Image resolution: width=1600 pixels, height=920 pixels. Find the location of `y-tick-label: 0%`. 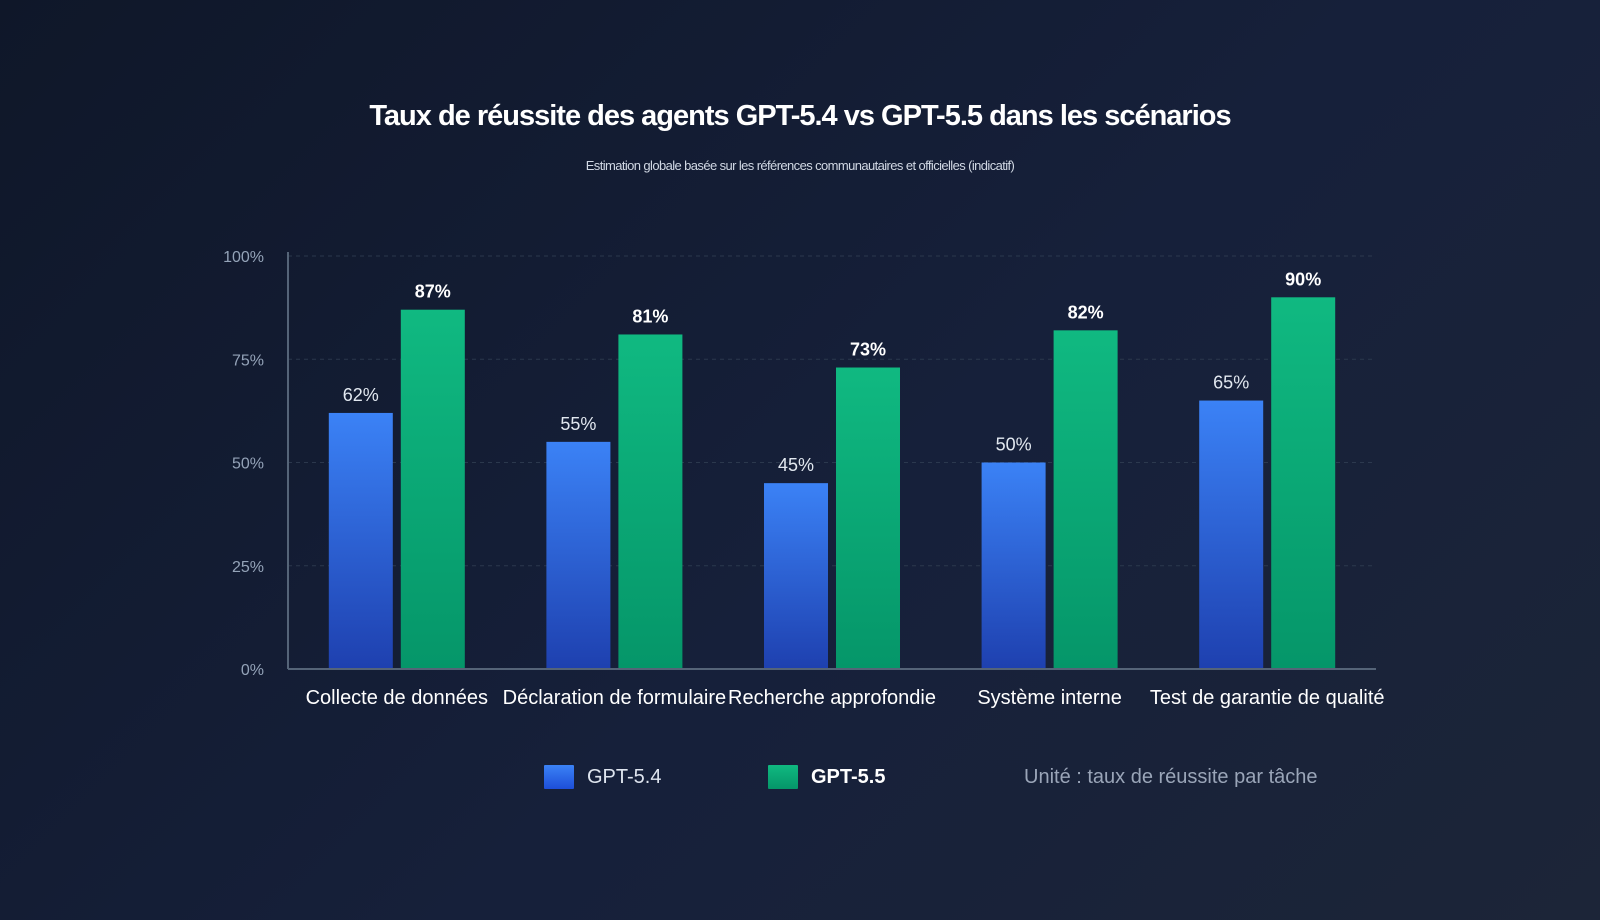

y-tick-label: 0% is located at coordinates (252, 670).